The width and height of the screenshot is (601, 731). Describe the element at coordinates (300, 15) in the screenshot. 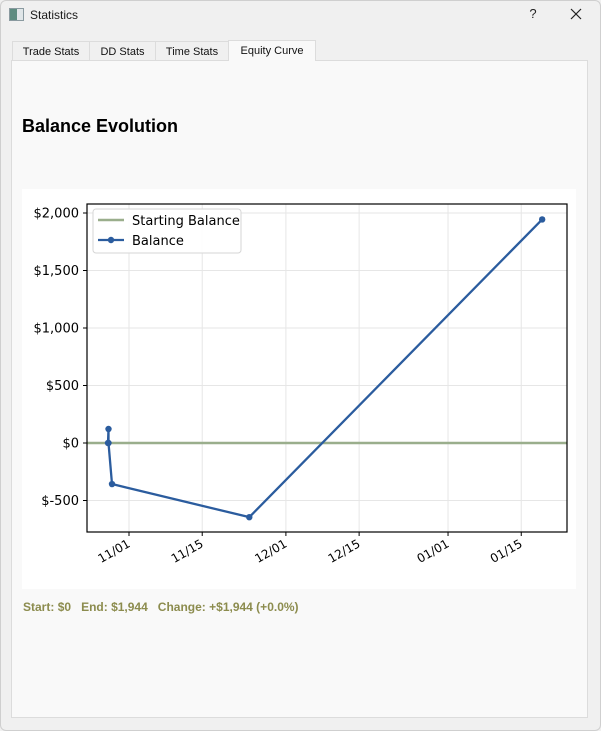

I see `title-bar: Statistics ?` at that location.